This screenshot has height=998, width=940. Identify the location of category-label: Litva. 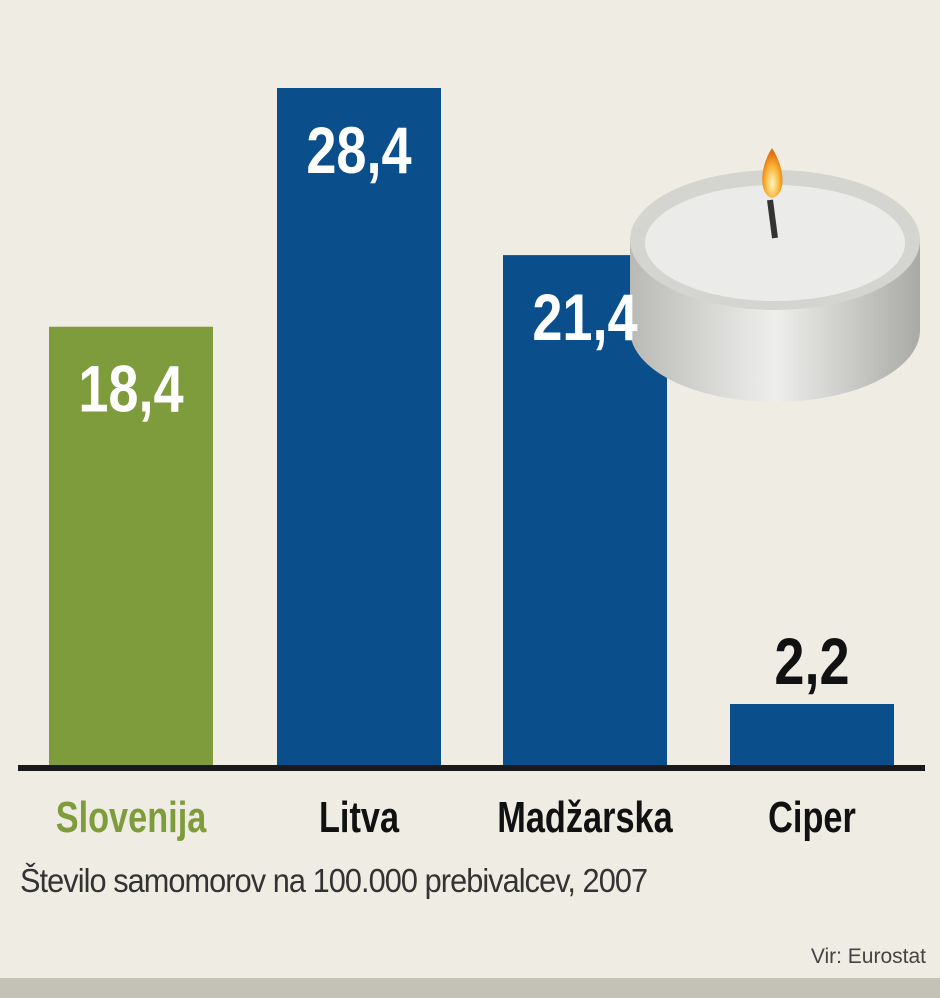
(359, 817).